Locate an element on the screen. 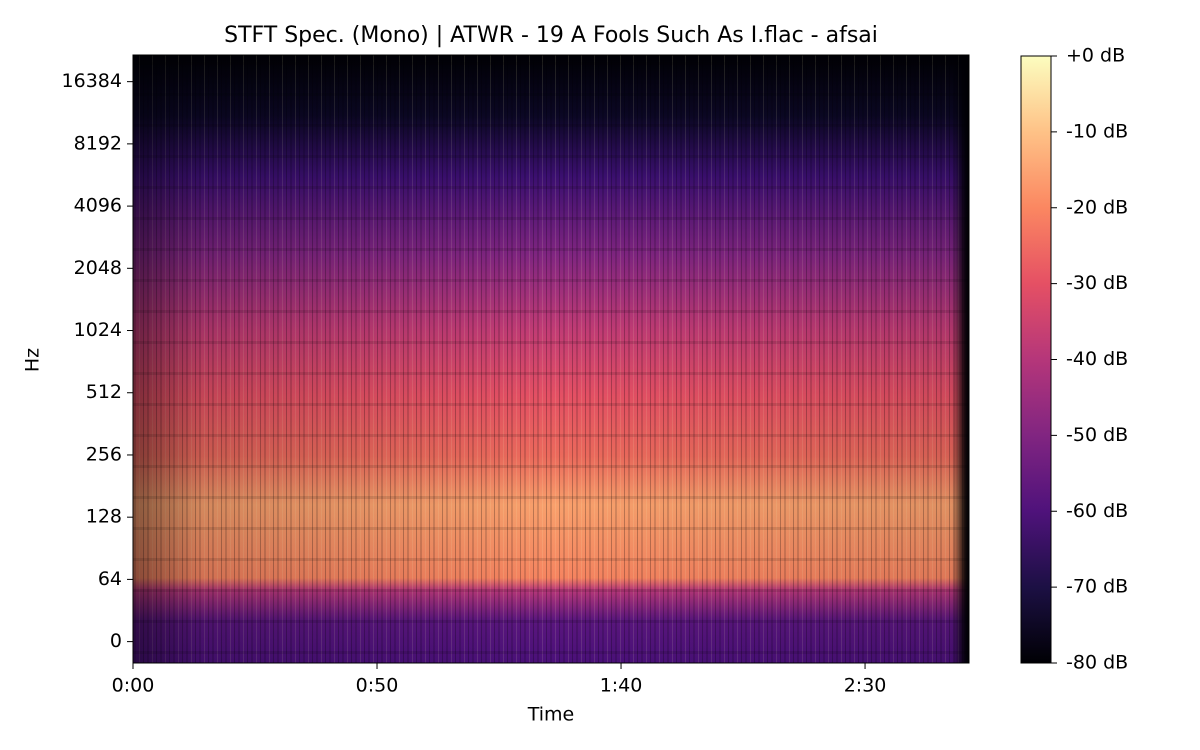 Image resolution: width=1200 pixels, height=750 pixels. y-tick-label: 512 is located at coordinates (104, 392).